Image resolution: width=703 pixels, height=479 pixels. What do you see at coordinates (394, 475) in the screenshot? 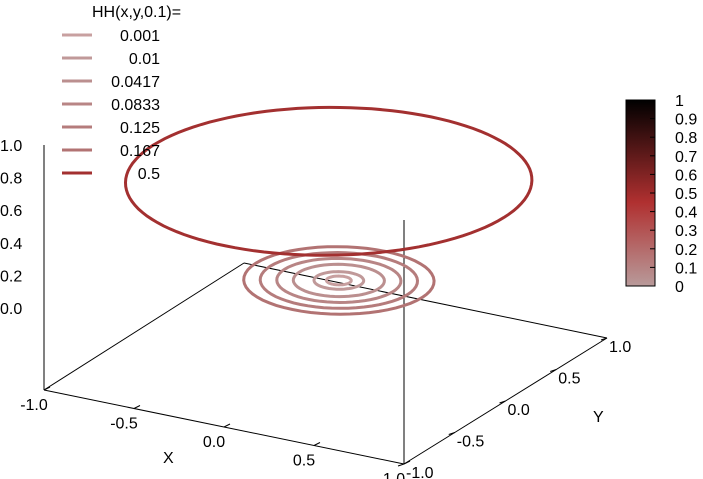
I see `x-tick-label: 1.0` at bounding box center [394, 475].